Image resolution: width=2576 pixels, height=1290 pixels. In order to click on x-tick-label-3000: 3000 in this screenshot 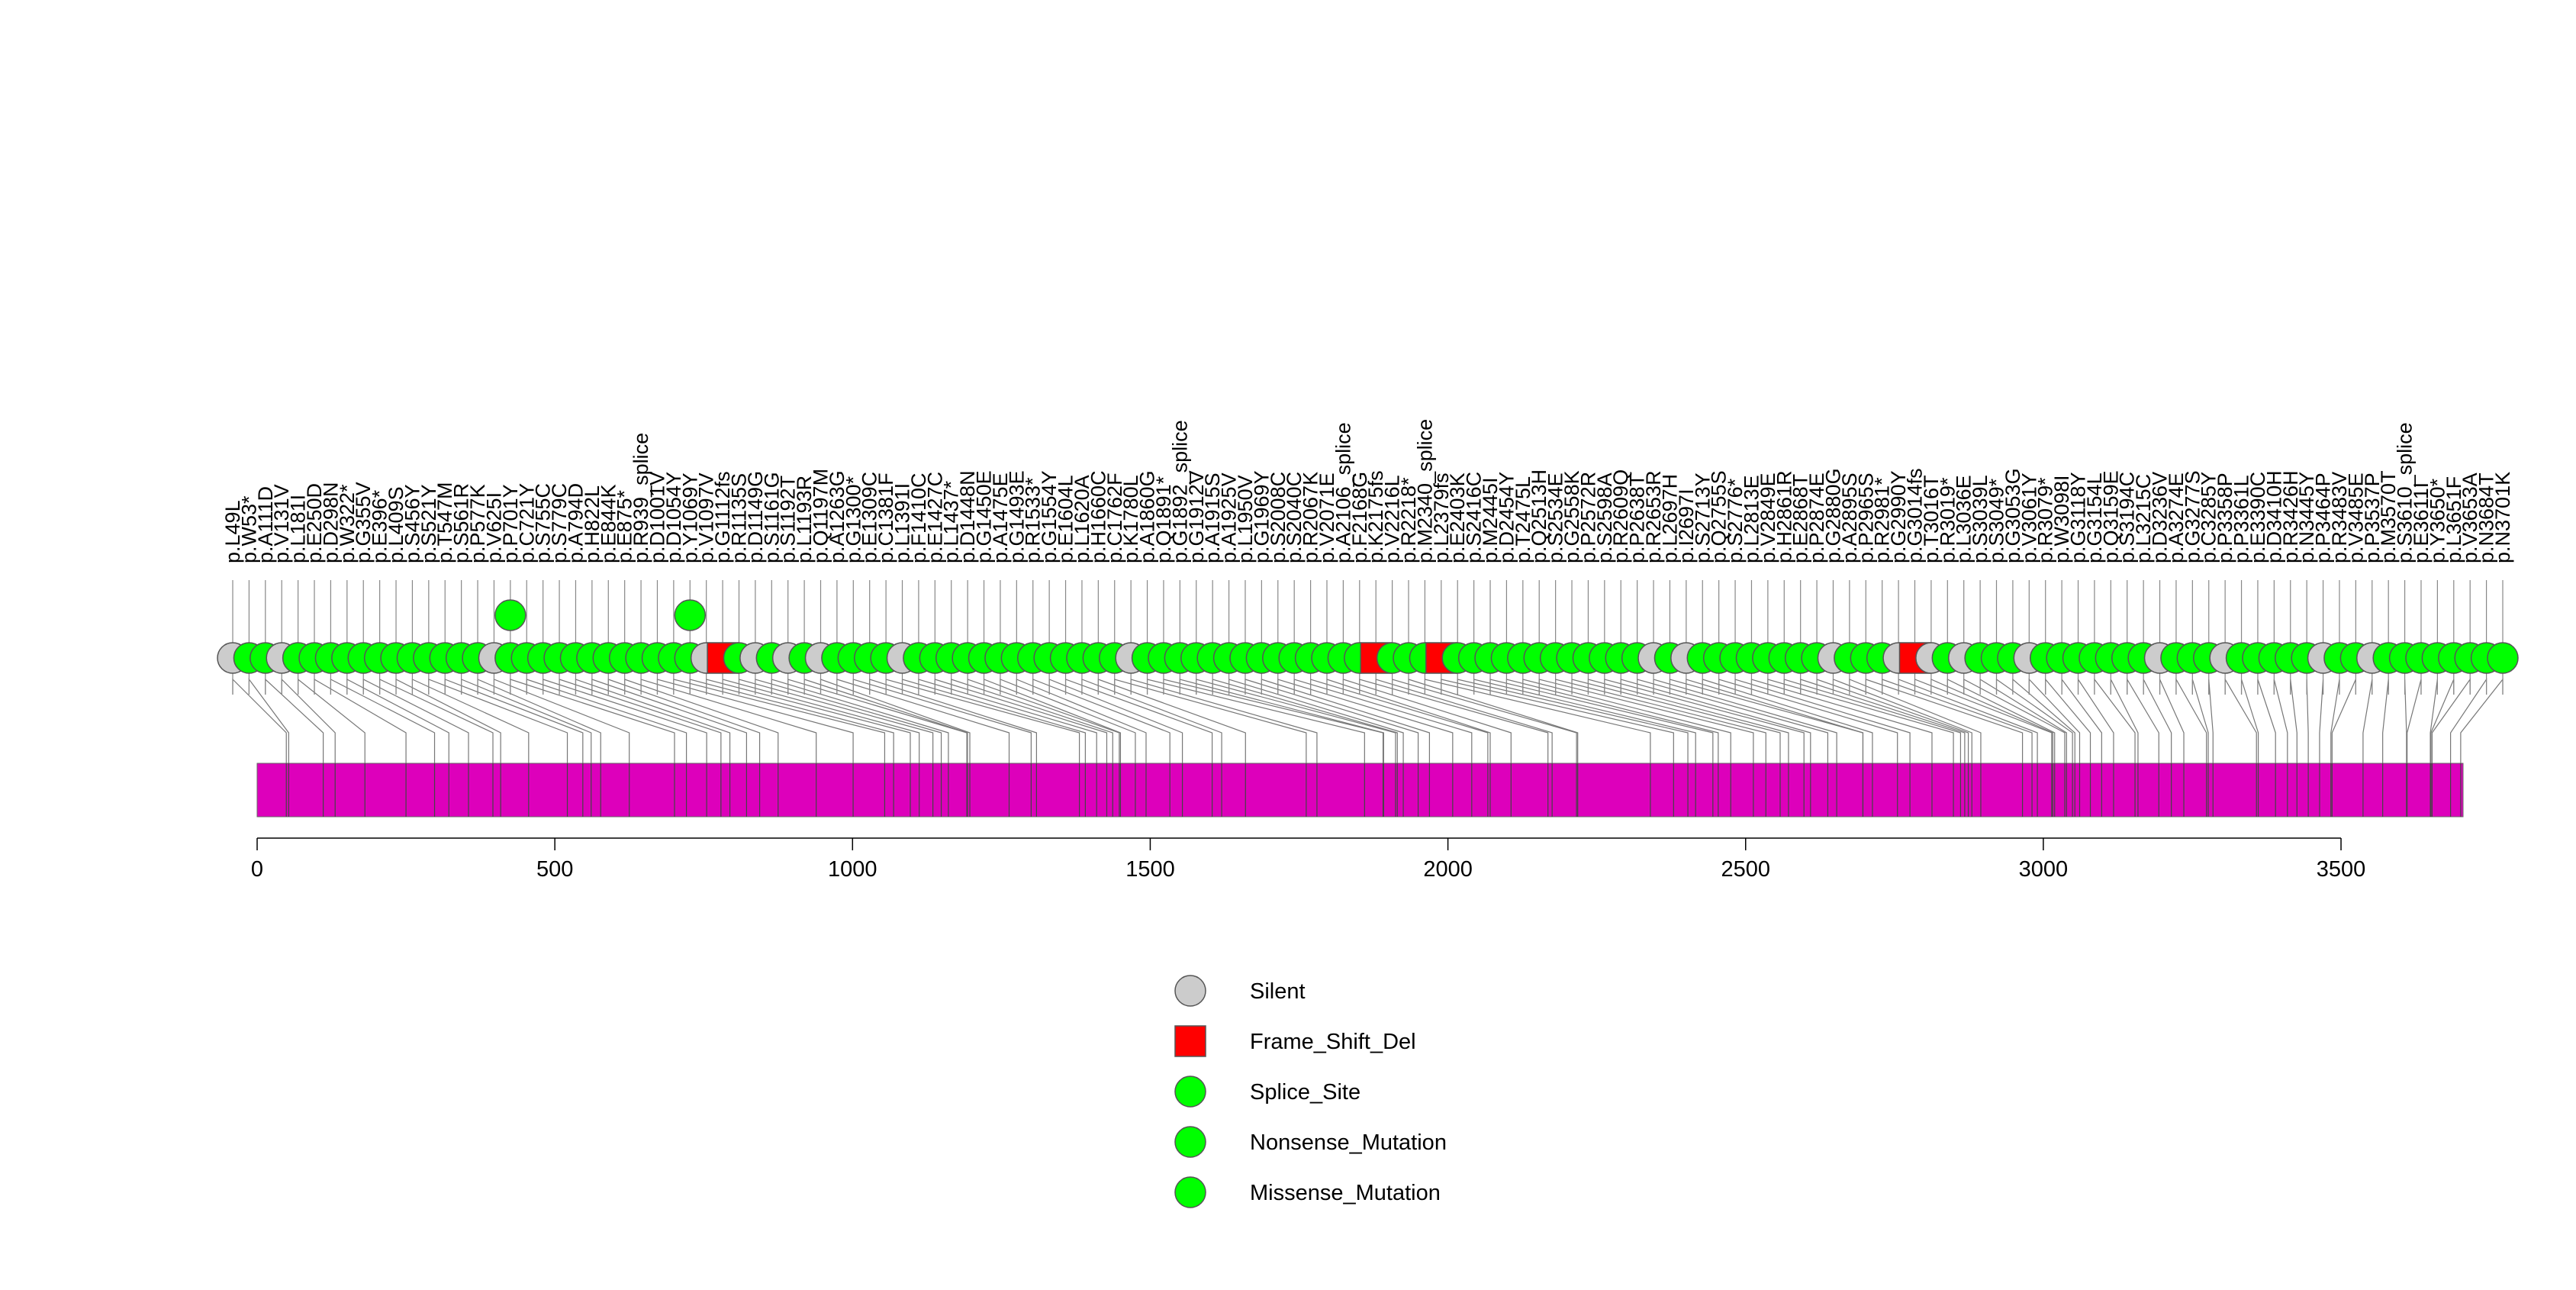, I will do `click(2044, 870)`.